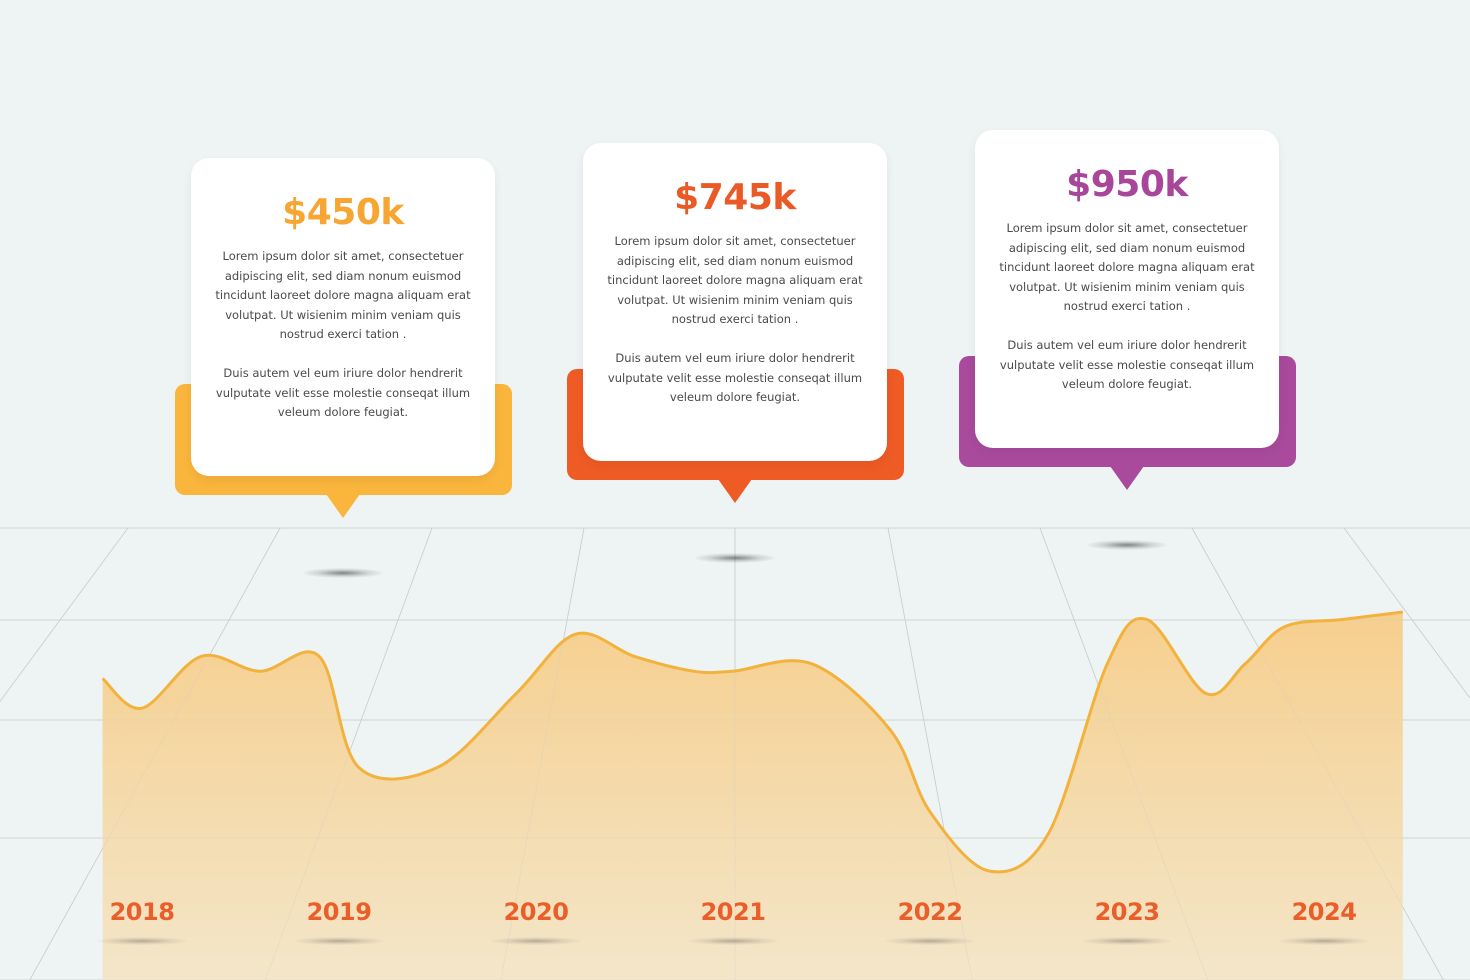  I want to click on x-axis-label-2021: 2021, so click(733, 912).